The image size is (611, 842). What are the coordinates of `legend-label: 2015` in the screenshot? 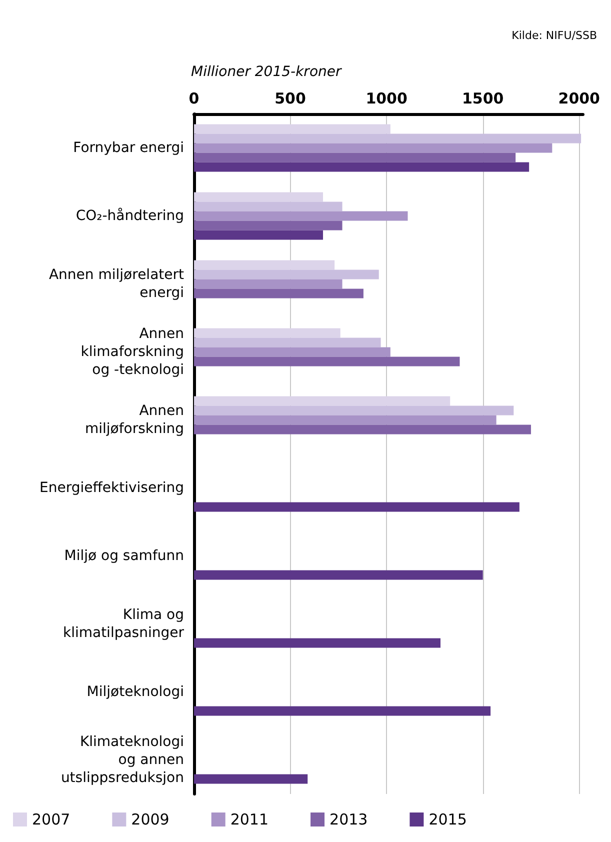 It's located at (447, 819).